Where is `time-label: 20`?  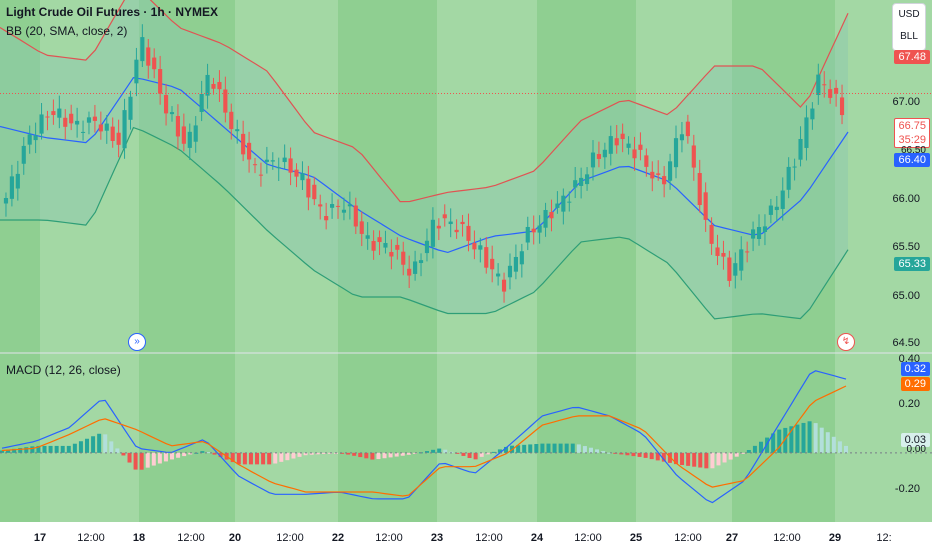 time-label: 20 is located at coordinates (235, 538).